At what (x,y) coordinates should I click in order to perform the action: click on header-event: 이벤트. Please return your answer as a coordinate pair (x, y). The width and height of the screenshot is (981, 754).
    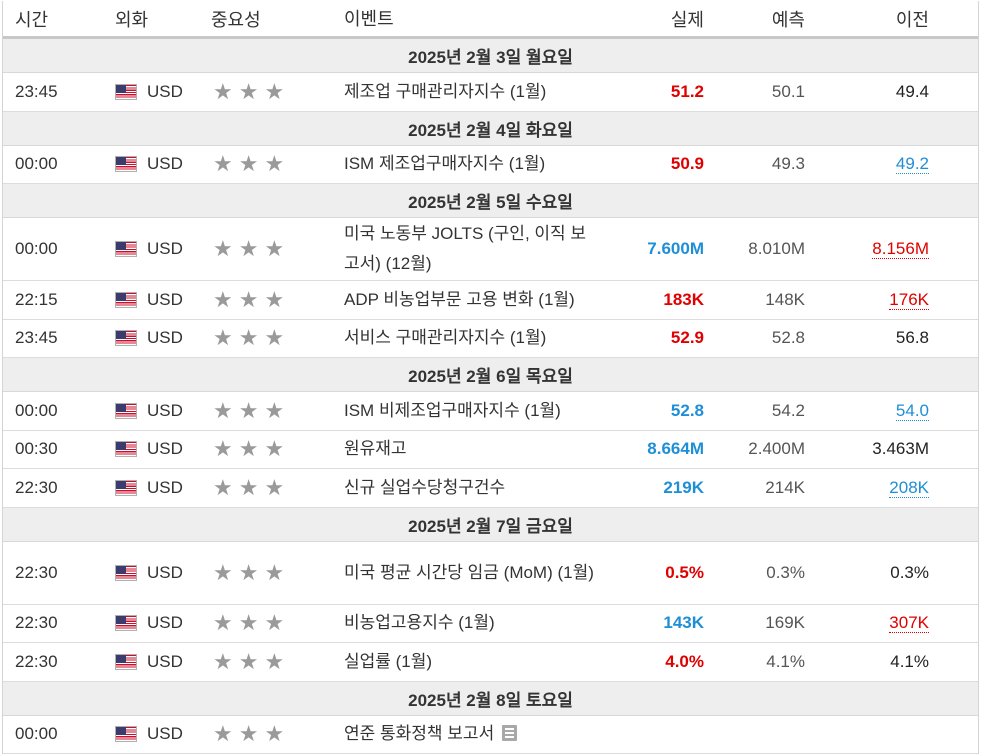
    Looking at the image, I should click on (473, 19).